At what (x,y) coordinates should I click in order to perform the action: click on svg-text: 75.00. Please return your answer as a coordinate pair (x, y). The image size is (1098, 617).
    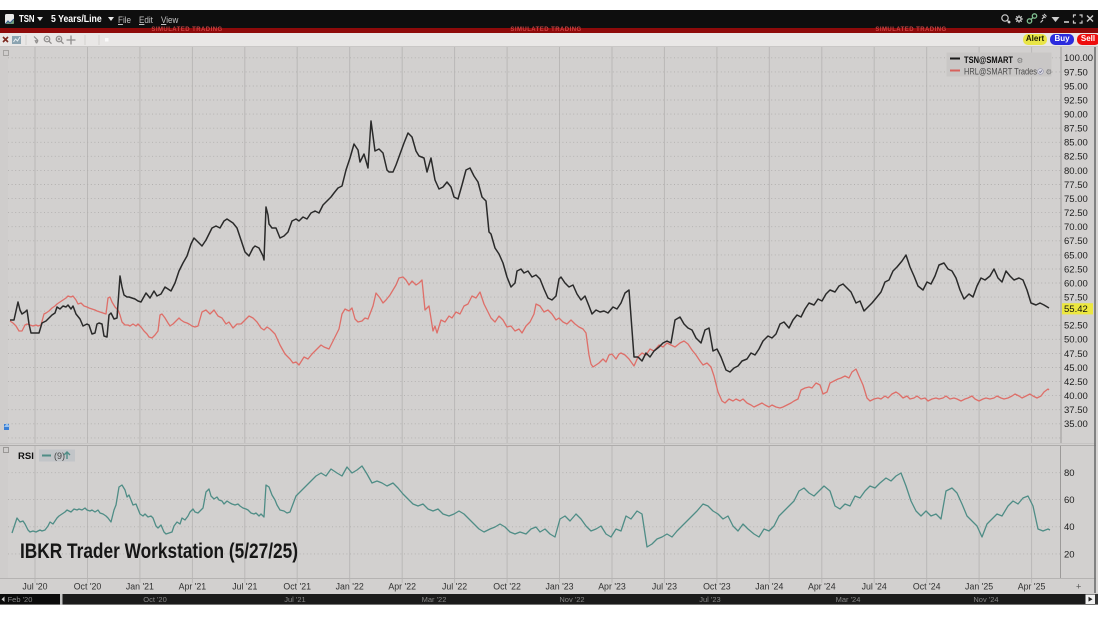
    Looking at the image, I should click on (1076, 199).